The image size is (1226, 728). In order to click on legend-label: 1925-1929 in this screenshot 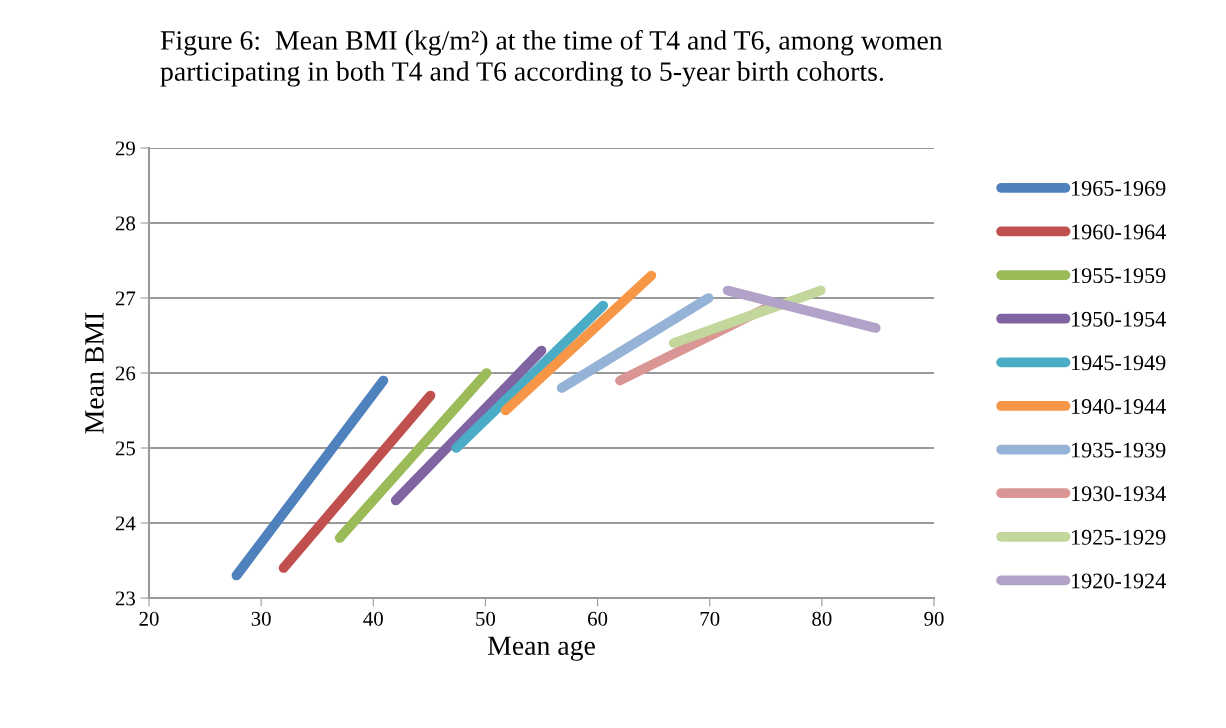, I will do `click(1118, 537)`.